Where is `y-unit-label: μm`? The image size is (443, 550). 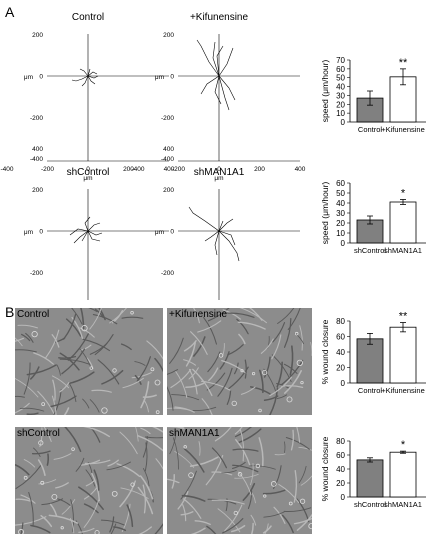
y-unit-label: μm is located at coordinates (28, 77).